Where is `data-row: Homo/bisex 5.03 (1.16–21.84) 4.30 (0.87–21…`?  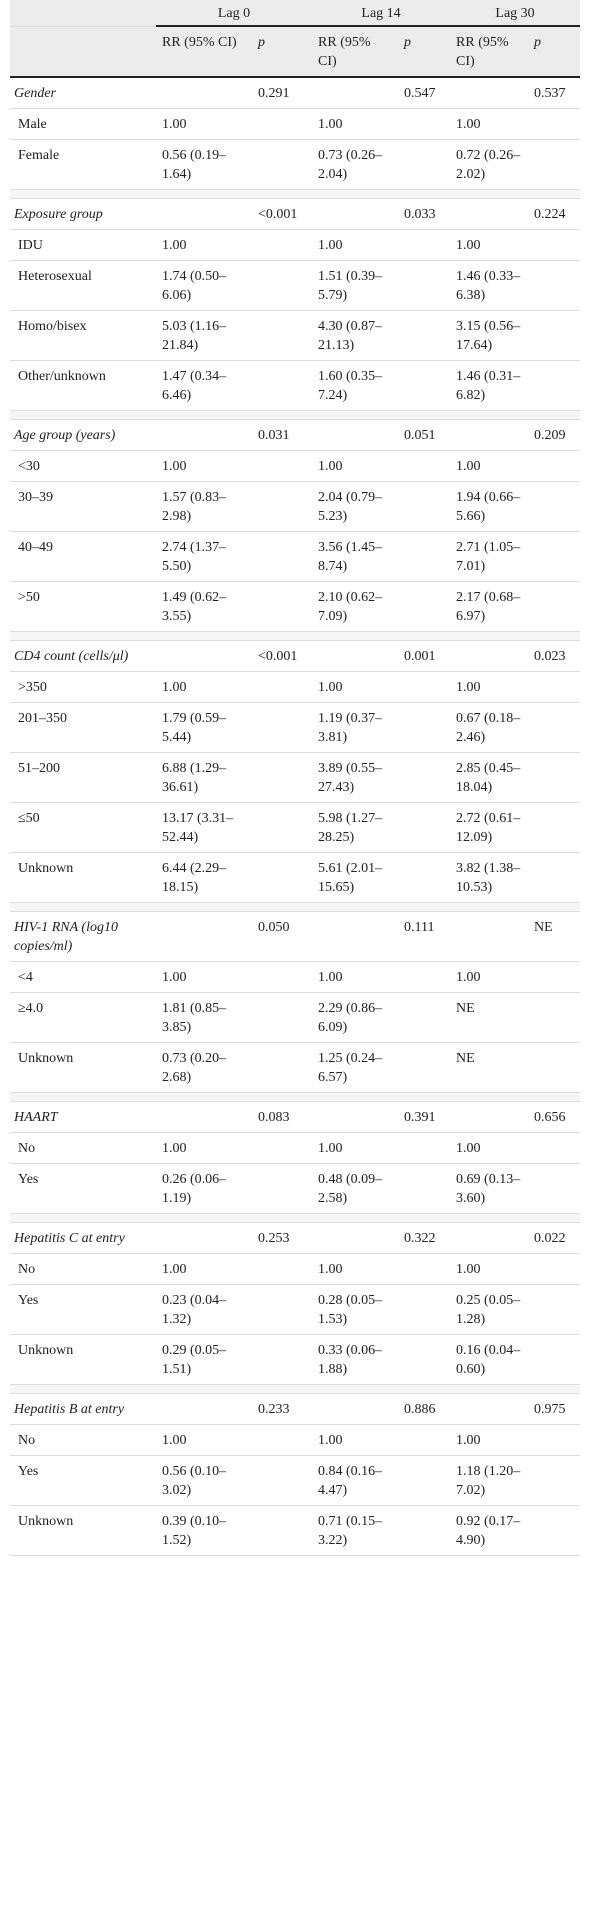
data-row: Homo/bisex 5.03 (1.16–21.84) 4.30 (0.87–21… is located at coordinates (295, 335).